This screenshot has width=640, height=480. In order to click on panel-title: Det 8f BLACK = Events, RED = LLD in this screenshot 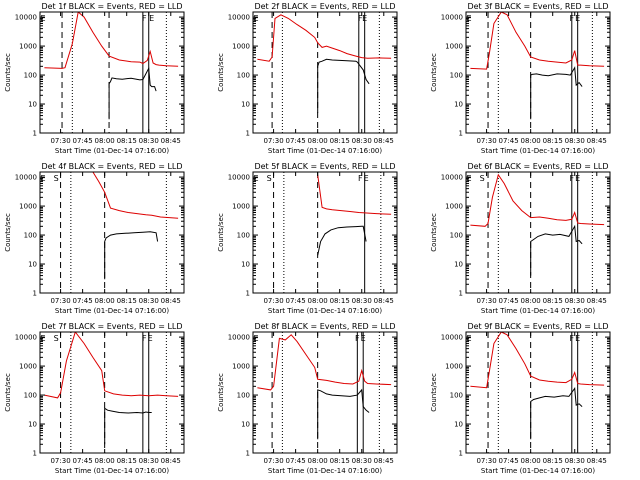, I will do `click(324, 326)`.